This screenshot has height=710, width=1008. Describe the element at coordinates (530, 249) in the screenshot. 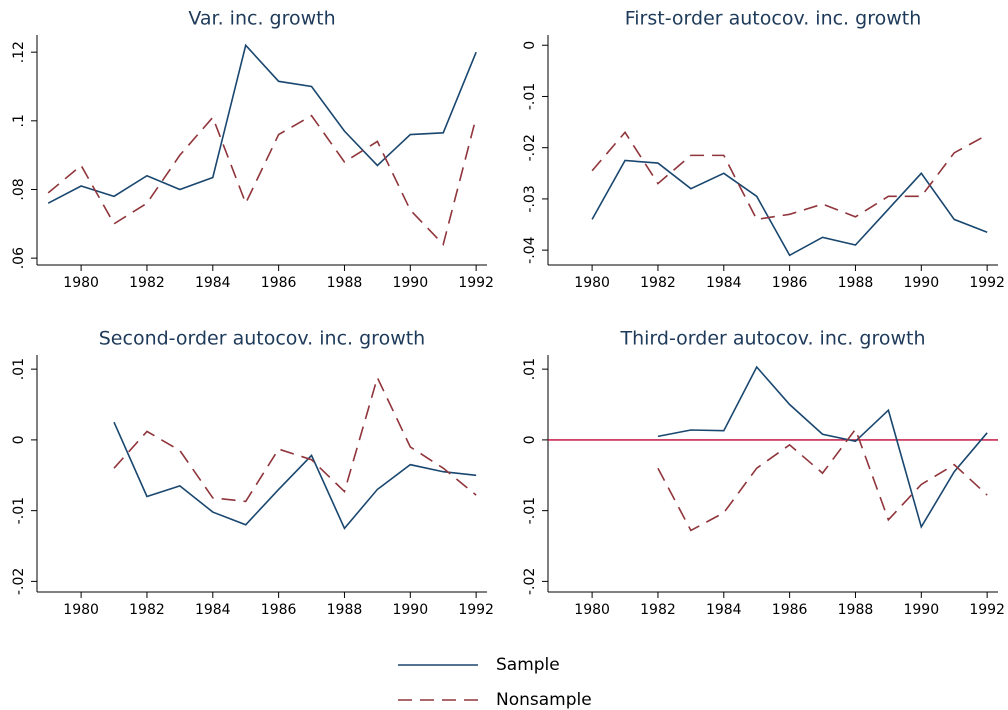

I see `y-tick-label: -.04` at that location.